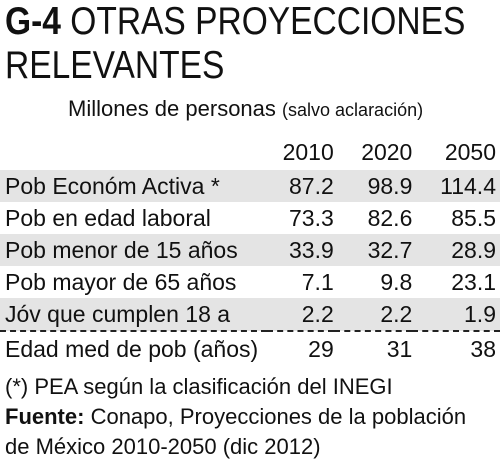 Image resolution: width=500 pixels, height=466 pixels. I want to click on cell-value: 32.7, so click(373, 250).